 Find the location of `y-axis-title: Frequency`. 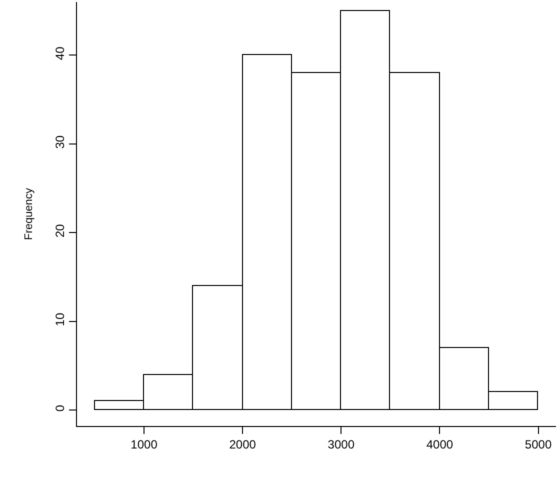

y-axis-title: Frequency is located at coordinates (28, 214).